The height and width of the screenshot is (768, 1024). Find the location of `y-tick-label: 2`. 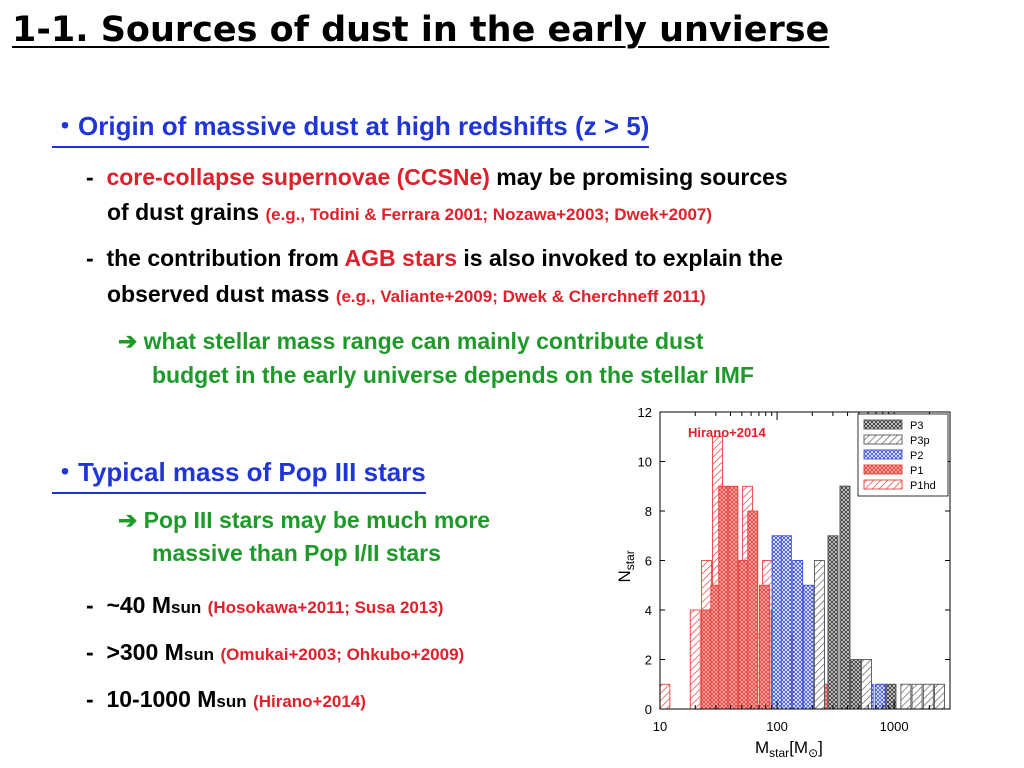

y-tick-label: 2 is located at coordinates (648, 660).